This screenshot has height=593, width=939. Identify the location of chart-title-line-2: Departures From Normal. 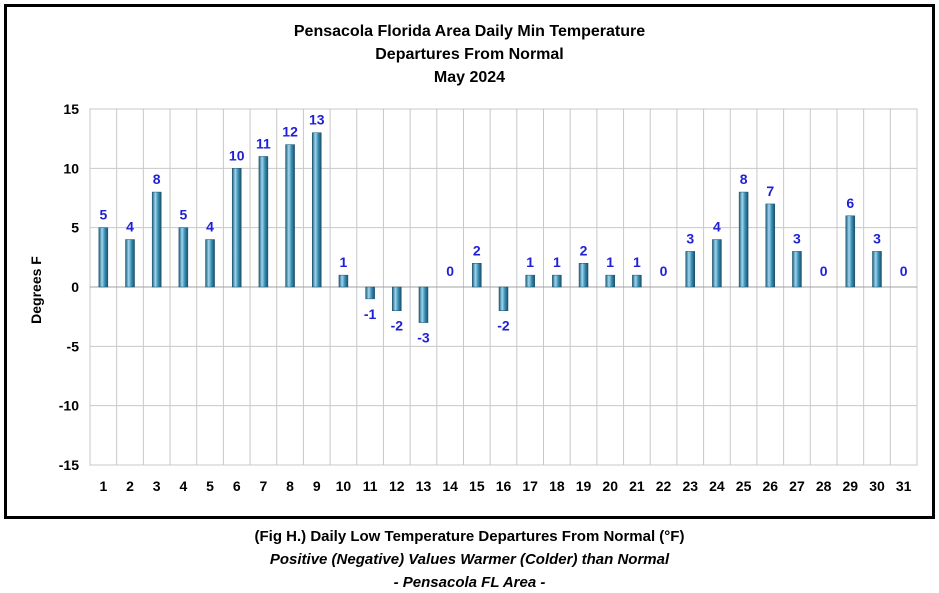
(469, 54).